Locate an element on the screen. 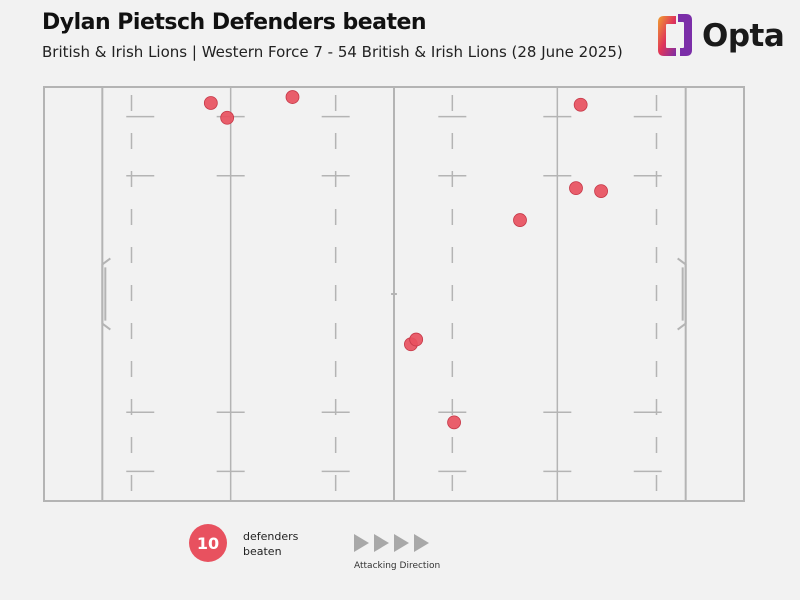 This screenshot has height=600, width=800. legend-count: 10 is located at coordinates (208, 543).